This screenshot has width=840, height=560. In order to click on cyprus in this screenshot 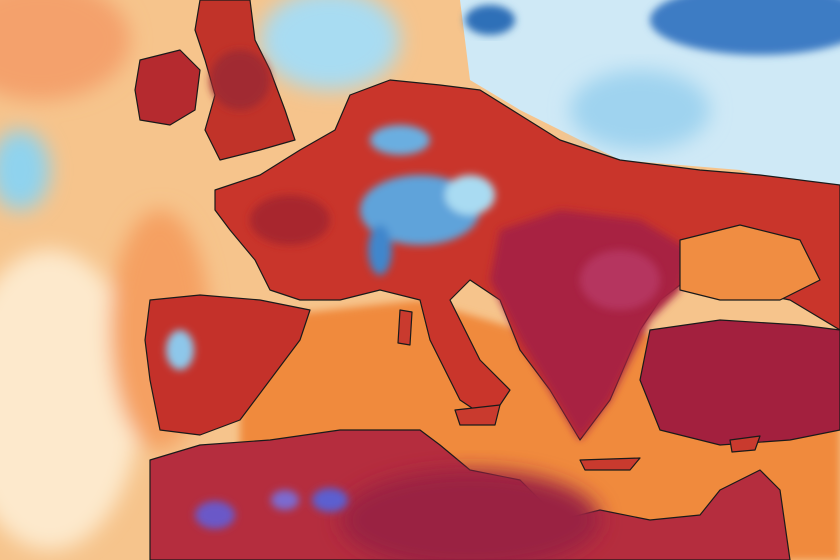, I will do `click(745, 444)`.